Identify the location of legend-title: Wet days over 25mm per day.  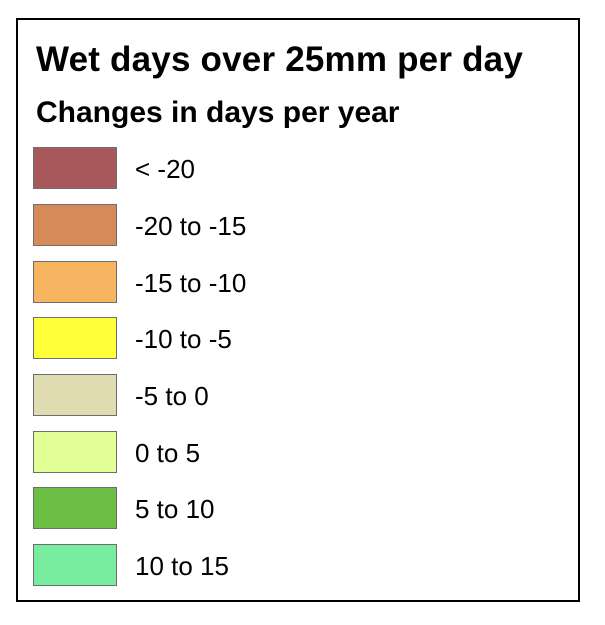
(279, 59).